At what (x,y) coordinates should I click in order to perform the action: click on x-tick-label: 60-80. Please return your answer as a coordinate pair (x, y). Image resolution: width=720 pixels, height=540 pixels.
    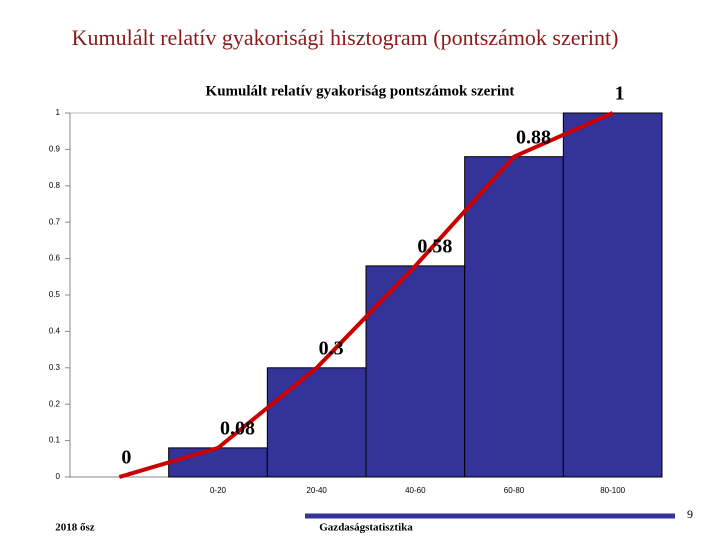
    Looking at the image, I should click on (514, 490).